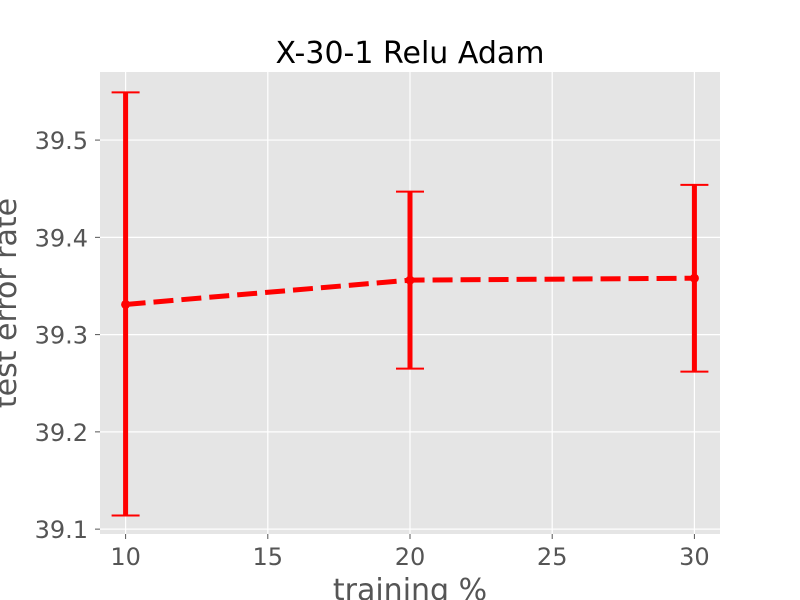 Image resolution: width=800 pixels, height=600 pixels. Describe the element at coordinates (12, 303) in the screenshot. I see `y-axis-label: test error rate` at that location.